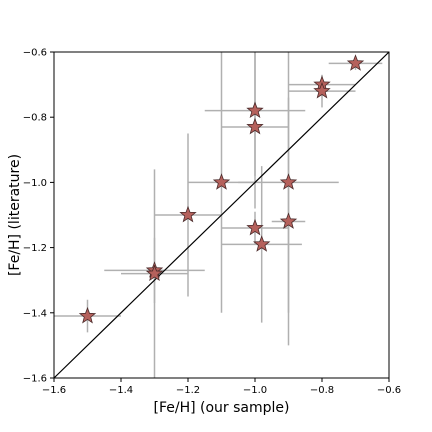  I want to click on y-tick-label: −0.6, so click(35, 53).